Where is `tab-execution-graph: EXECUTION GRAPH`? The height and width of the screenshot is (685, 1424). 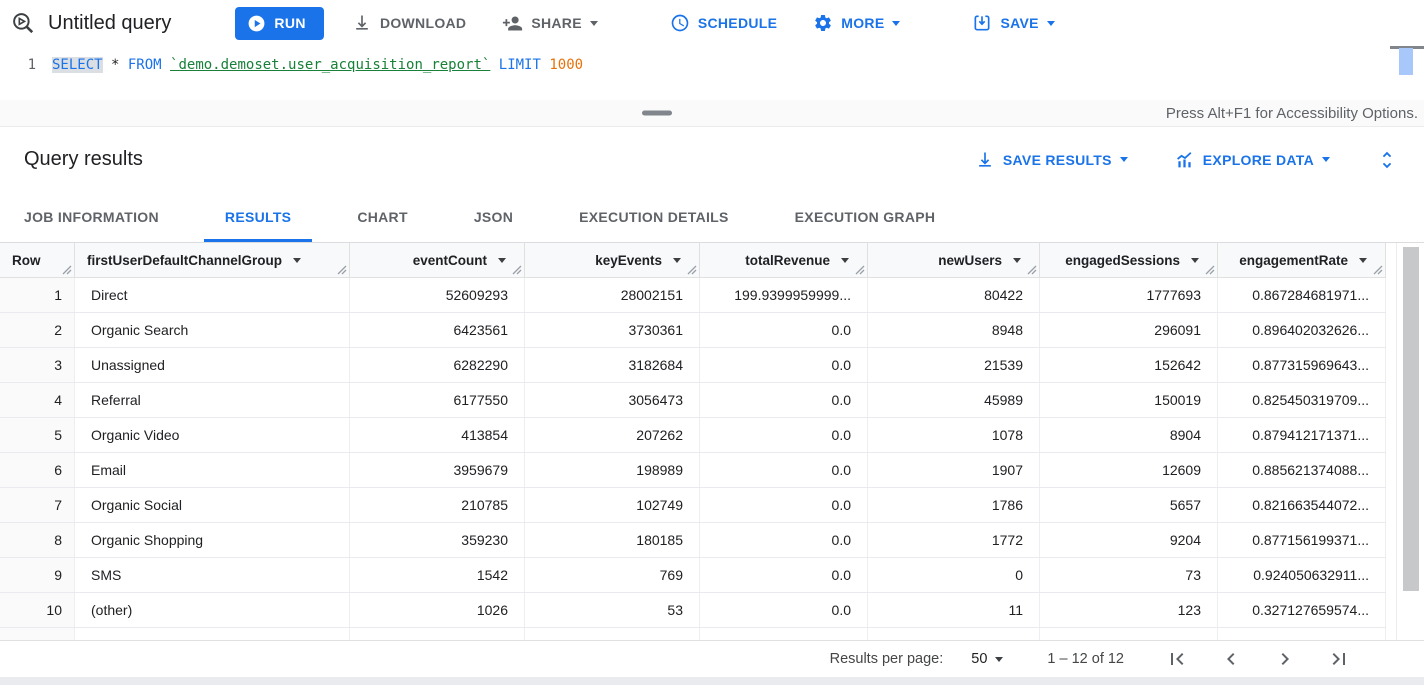
tab-execution-graph: EXECUTION GRAPH is located at coordinates (865, 217).